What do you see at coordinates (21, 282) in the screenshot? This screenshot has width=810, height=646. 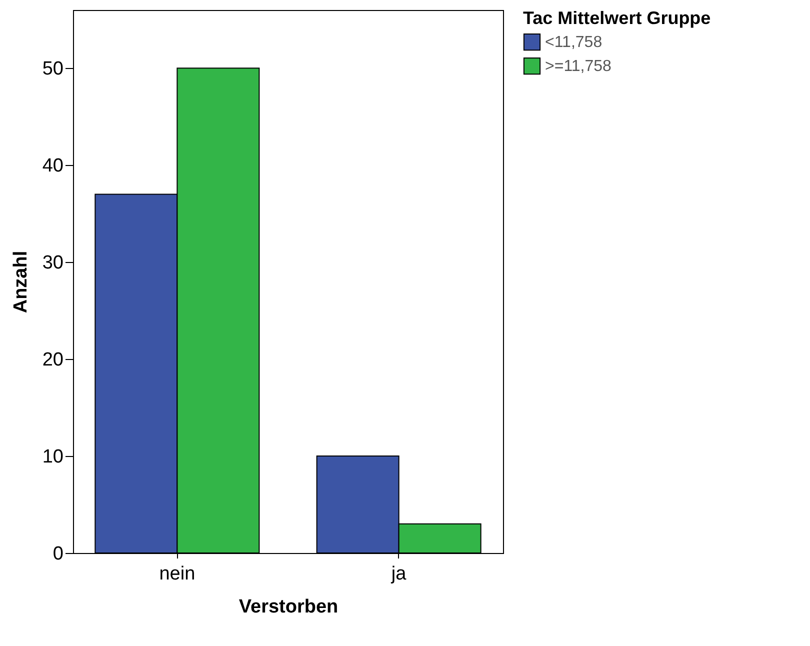 I see `y-axis-title: Anzahl` at bounding box center [21, 282].